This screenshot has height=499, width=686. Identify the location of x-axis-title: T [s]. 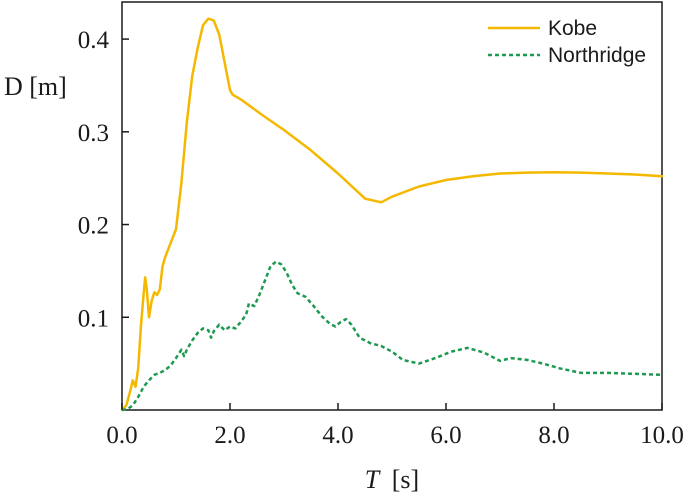
(392, 479).